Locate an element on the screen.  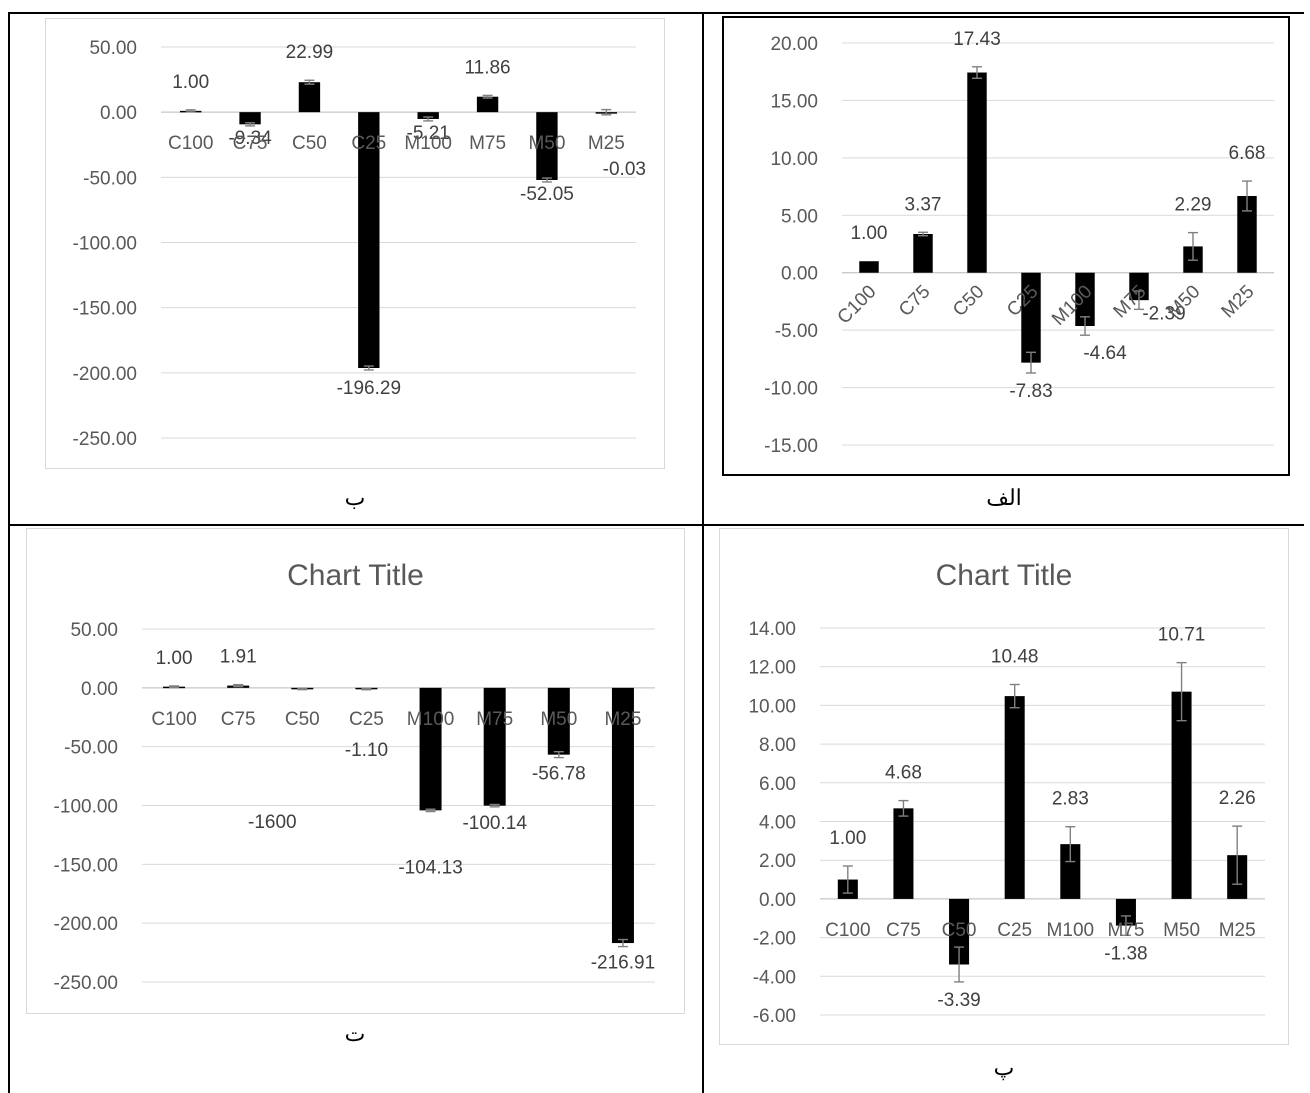
data-label: 6.68 is located at coordinates (1247, 153).